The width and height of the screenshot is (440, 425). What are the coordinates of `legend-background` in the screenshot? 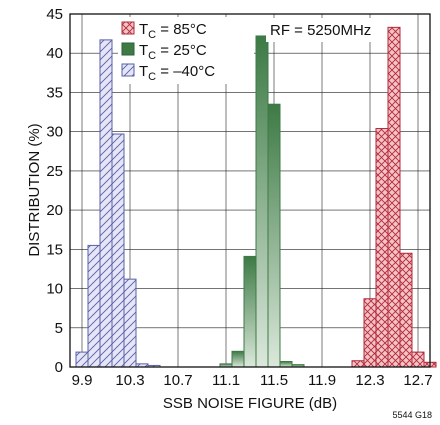 It's located at (186, 50).